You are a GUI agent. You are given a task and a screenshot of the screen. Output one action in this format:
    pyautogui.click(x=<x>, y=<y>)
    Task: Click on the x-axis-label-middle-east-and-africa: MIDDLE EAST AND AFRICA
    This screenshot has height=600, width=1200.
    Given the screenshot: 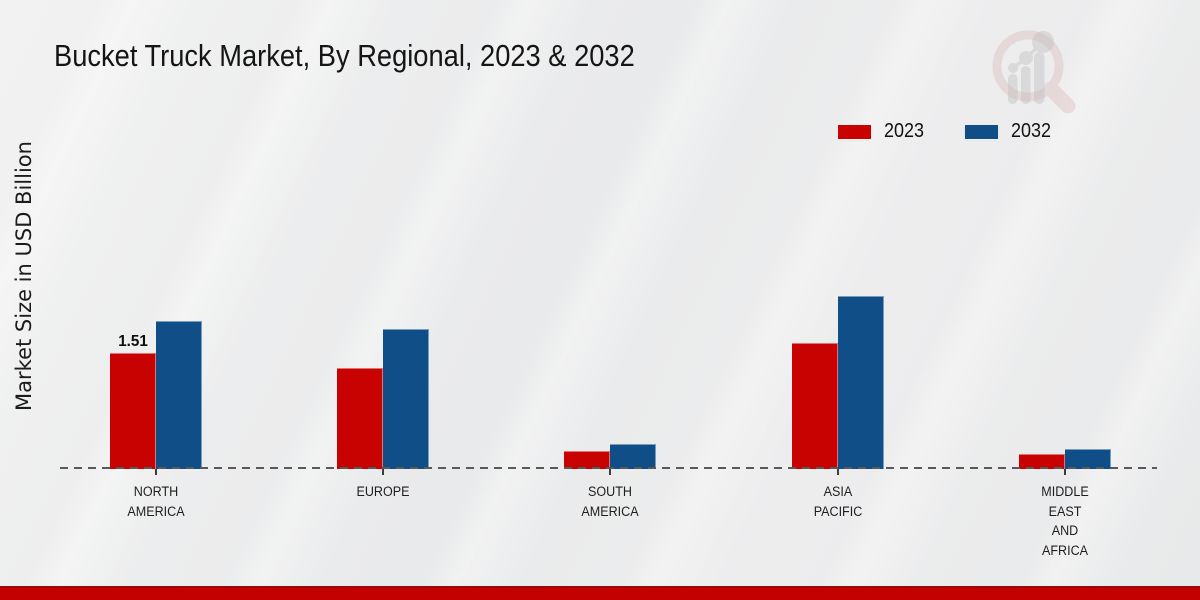 What is the action you would take?
    pyautogui.click(x=1065, y=521)
    